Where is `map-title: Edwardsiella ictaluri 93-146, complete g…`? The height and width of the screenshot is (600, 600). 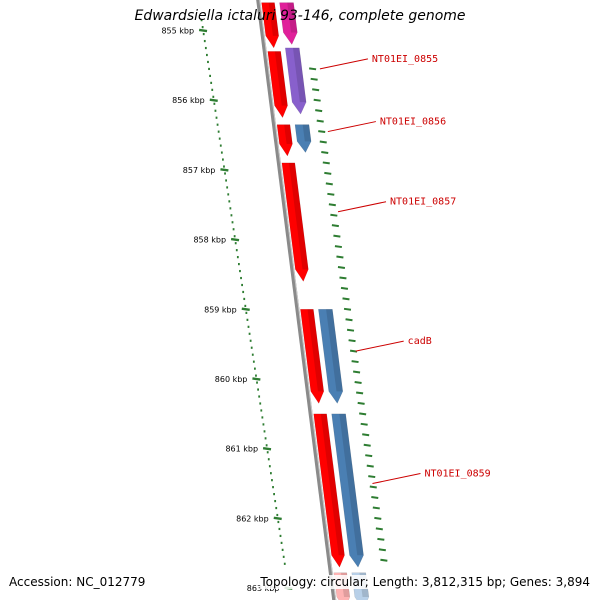
map-title: Edwardsiella ictaluri 93-146, complete g… is located at coordinates (300, 16).